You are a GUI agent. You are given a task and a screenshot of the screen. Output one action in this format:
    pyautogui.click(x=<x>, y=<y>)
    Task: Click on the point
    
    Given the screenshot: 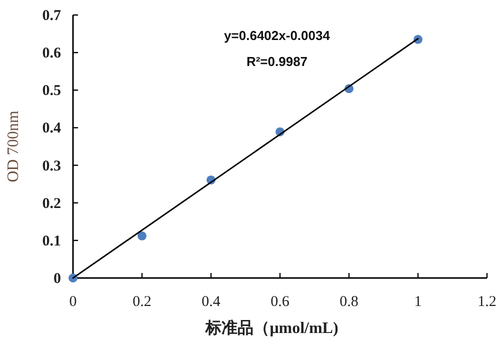 What is the action you would take?
    pyautogui.click(x=142, y=235)
    